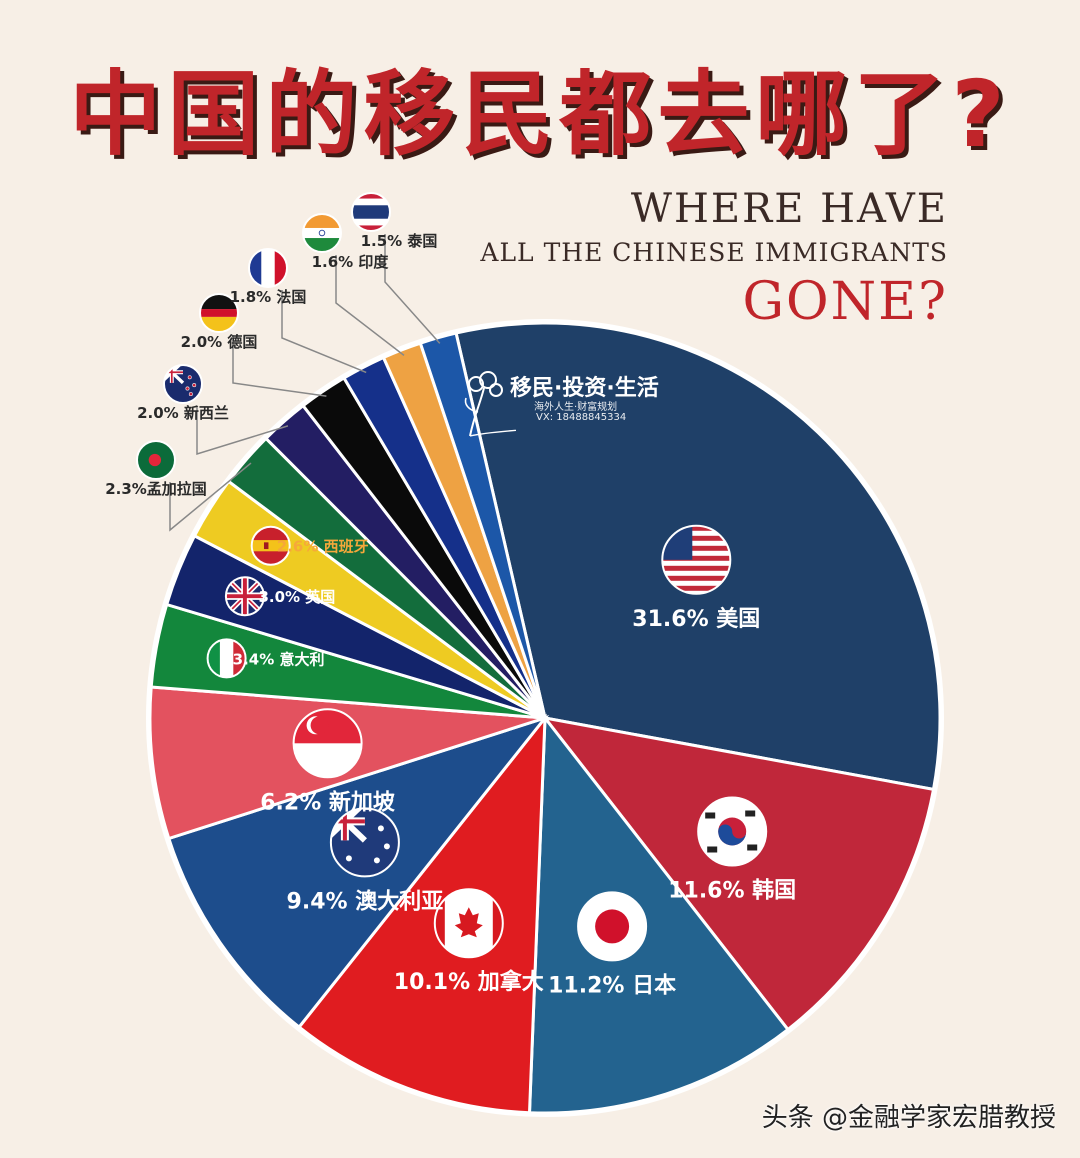  I want to click on de-flag-icon, so click(219, 313).